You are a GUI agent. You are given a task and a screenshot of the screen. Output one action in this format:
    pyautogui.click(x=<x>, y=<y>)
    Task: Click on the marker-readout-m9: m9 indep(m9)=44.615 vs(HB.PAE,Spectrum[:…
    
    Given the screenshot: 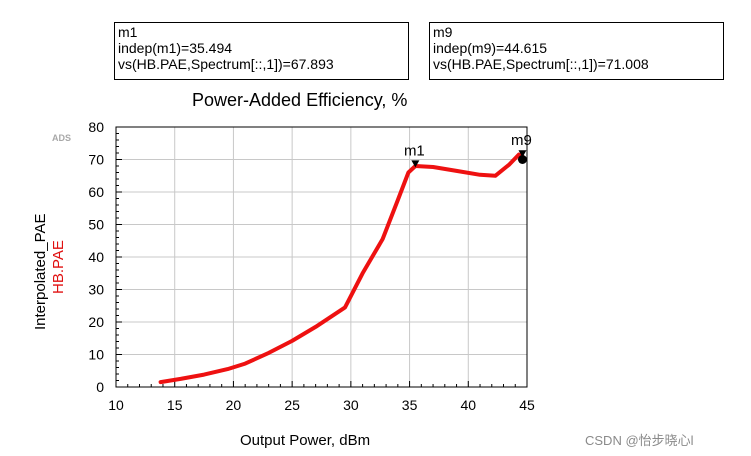 What is the action you would take?
    pyautogui.click(x=576, y=51)
    